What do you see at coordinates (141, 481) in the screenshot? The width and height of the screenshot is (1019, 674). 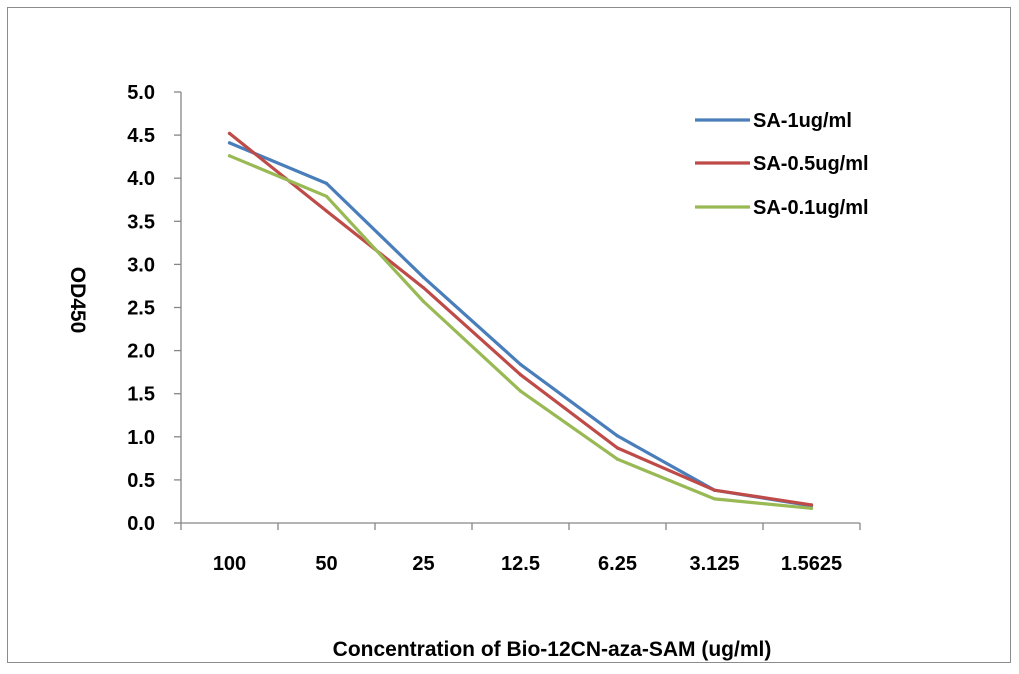 I see `y-tick-label: 0.5` at bounding box center [141, 481].